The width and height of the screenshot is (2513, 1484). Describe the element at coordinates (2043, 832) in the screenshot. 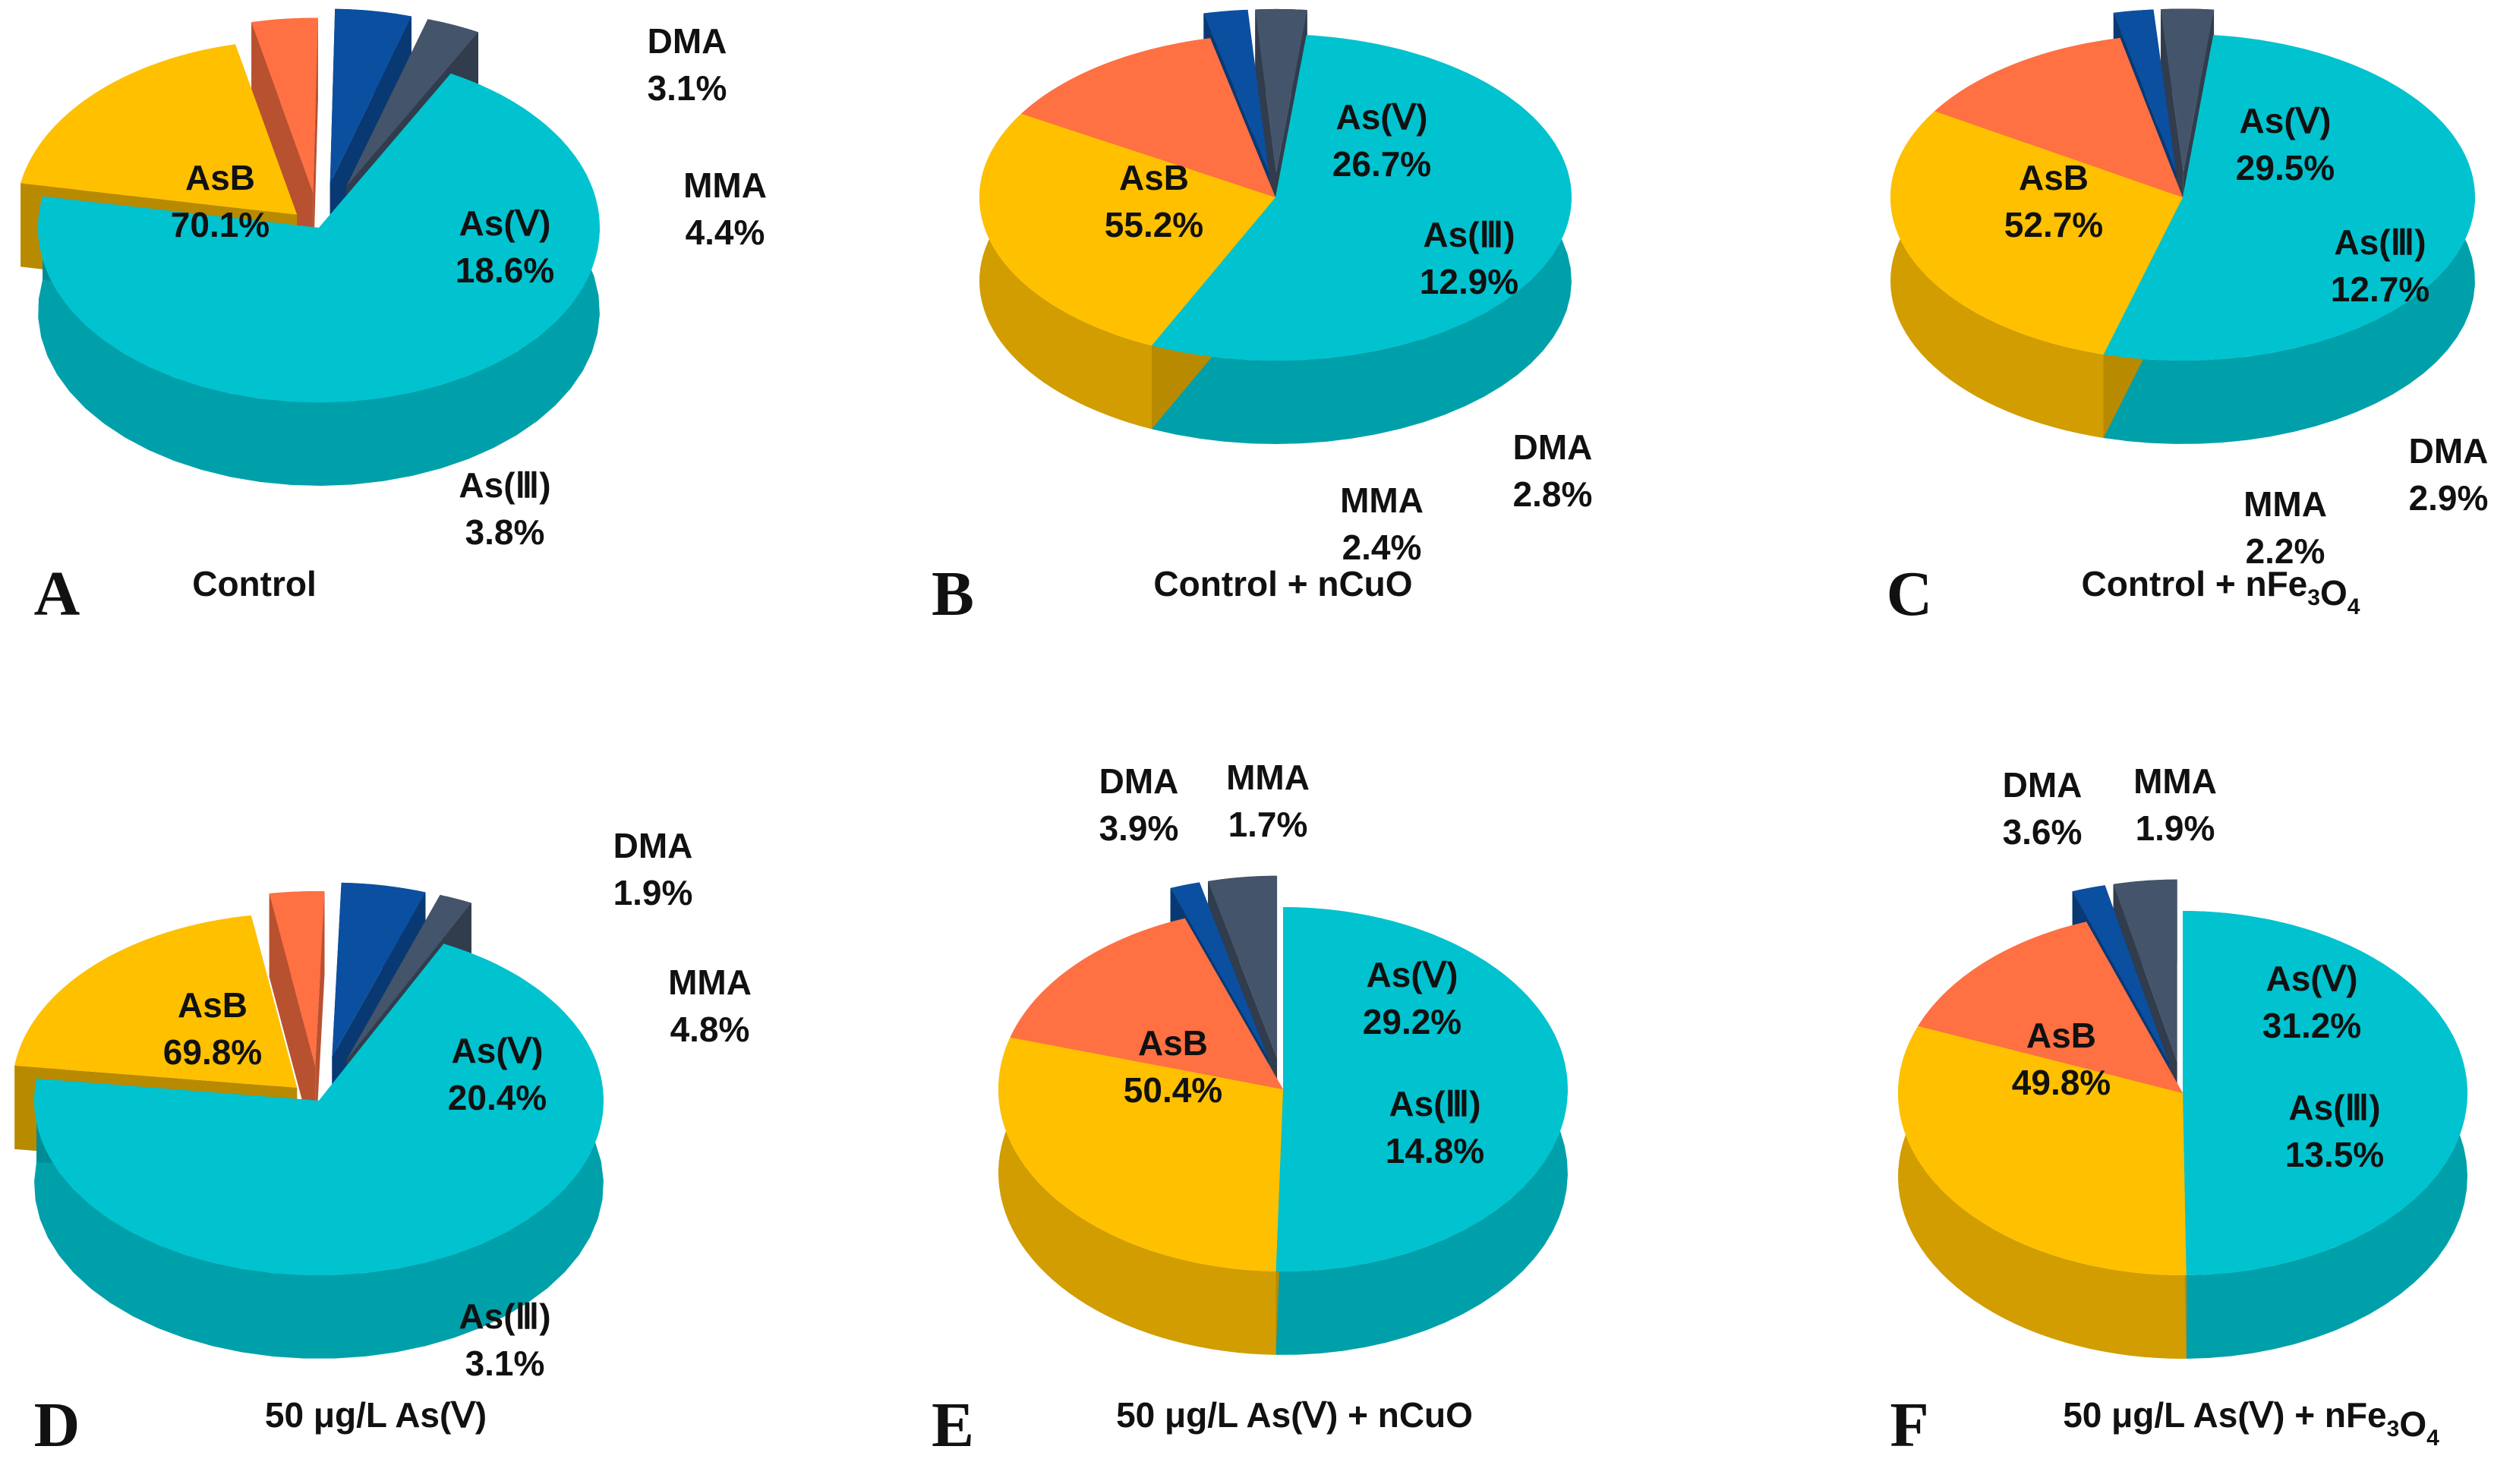

I see `slice-value-dma: 3.6%` at that location.